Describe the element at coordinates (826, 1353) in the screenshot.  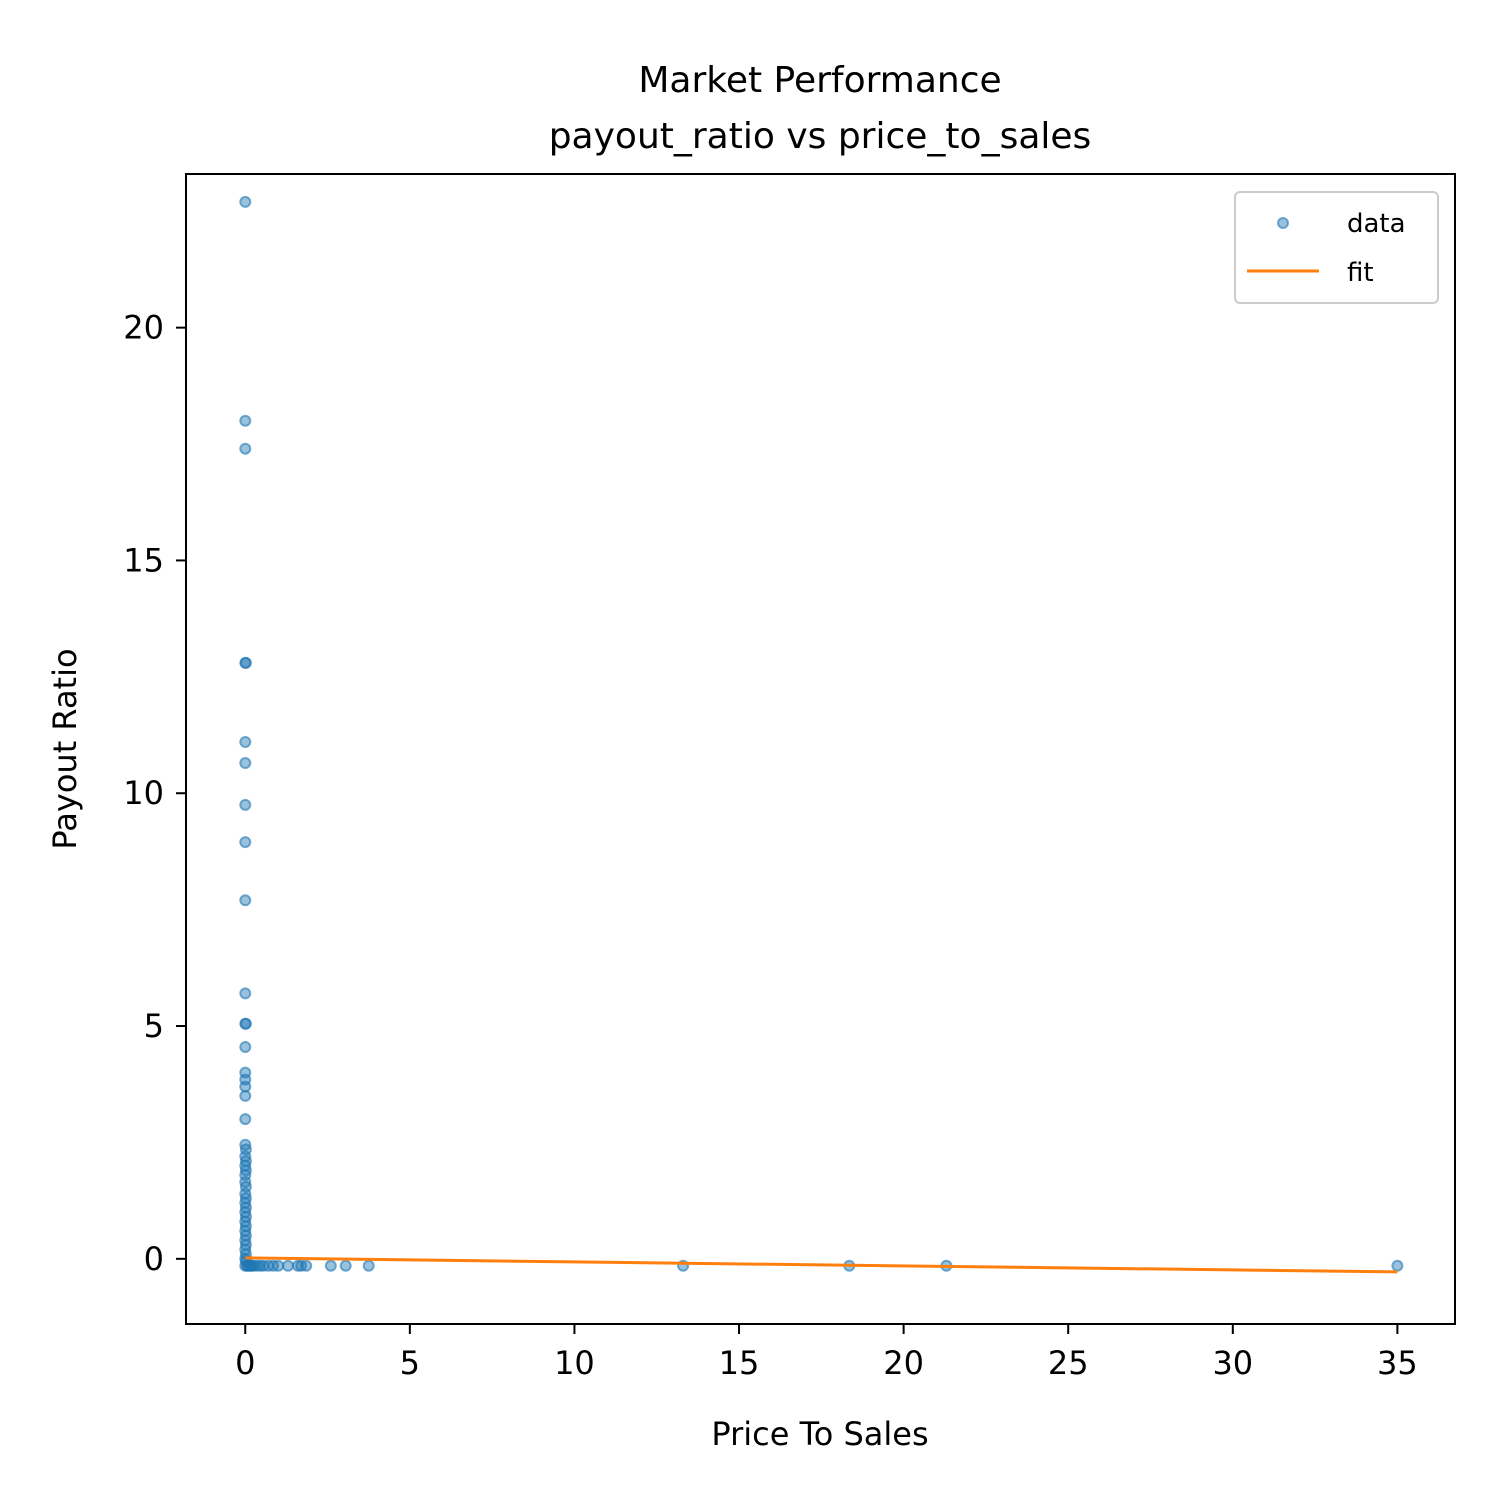
I see `x-axis-ticks: 0 5 10 15 20 25 30 35` at that location.